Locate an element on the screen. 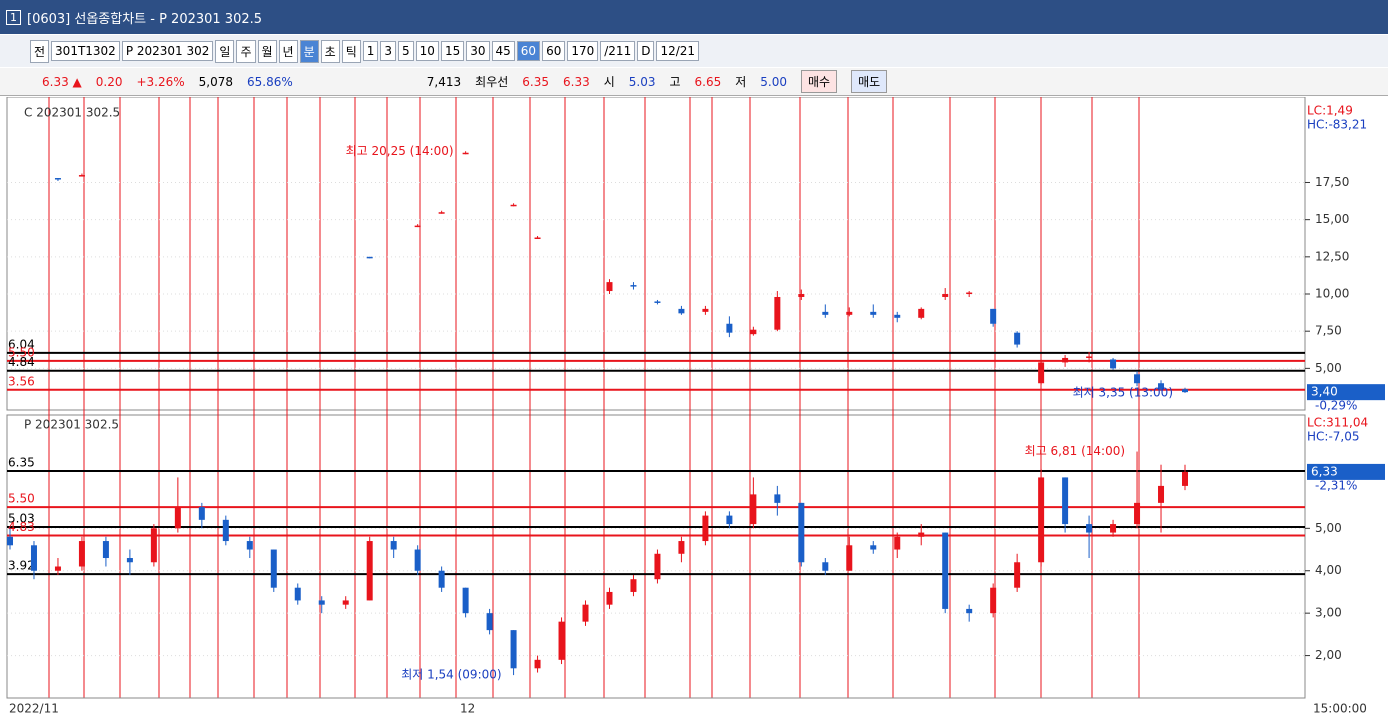 Image resolution: width=1388 pixels, height=720 pixels. toolbar-item: 1 is located at coordinates (370, 51).